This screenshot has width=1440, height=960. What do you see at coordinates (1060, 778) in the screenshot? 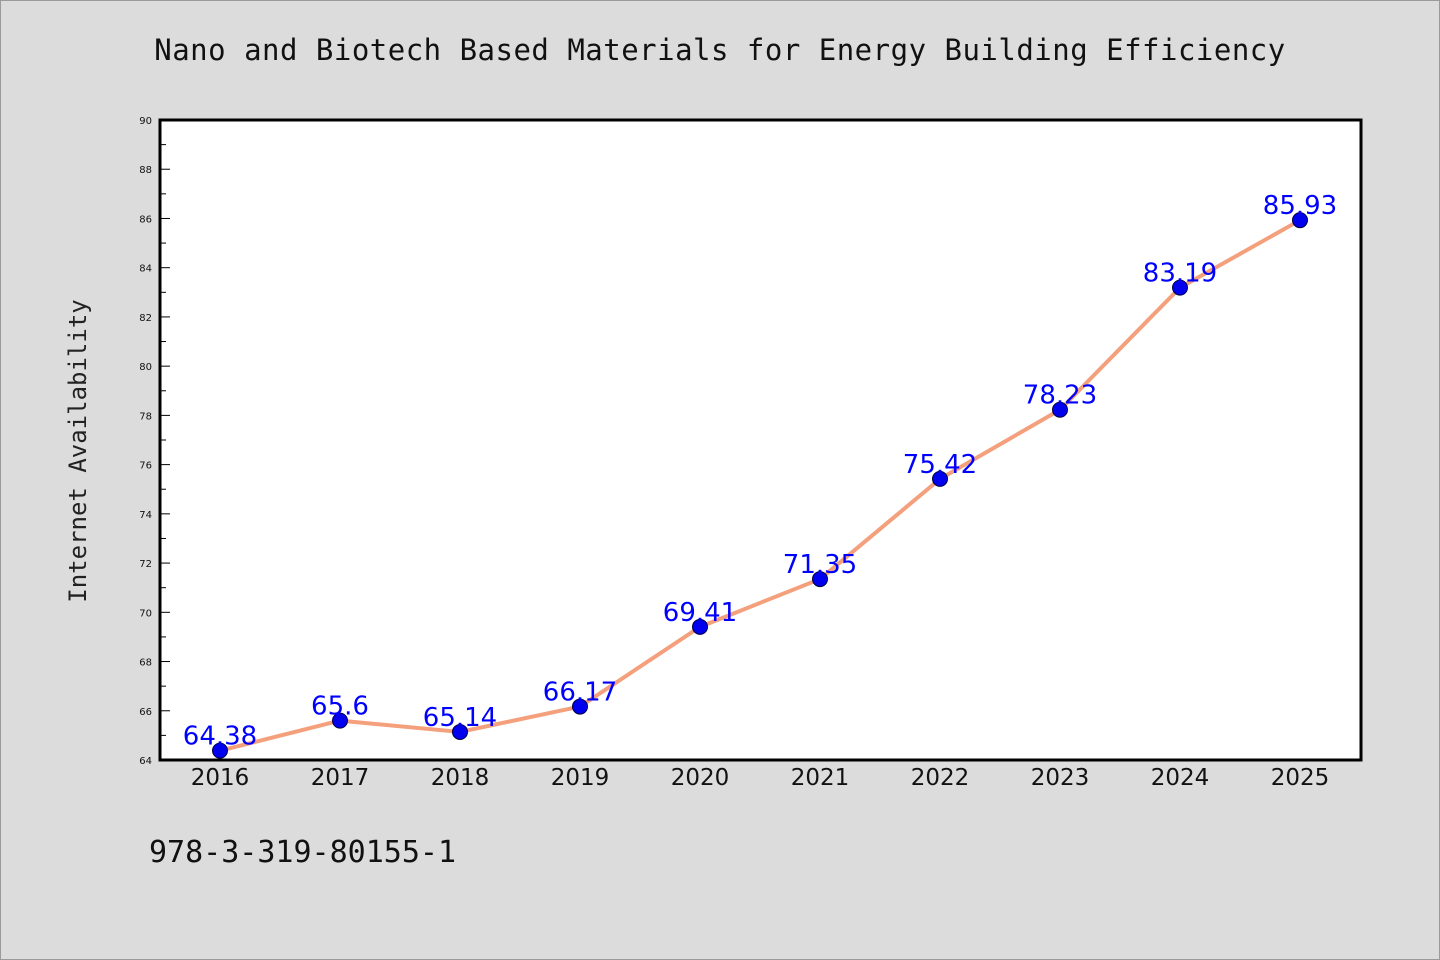
I see `x-tick-label: 2023` at bounding box center [1060, 778].